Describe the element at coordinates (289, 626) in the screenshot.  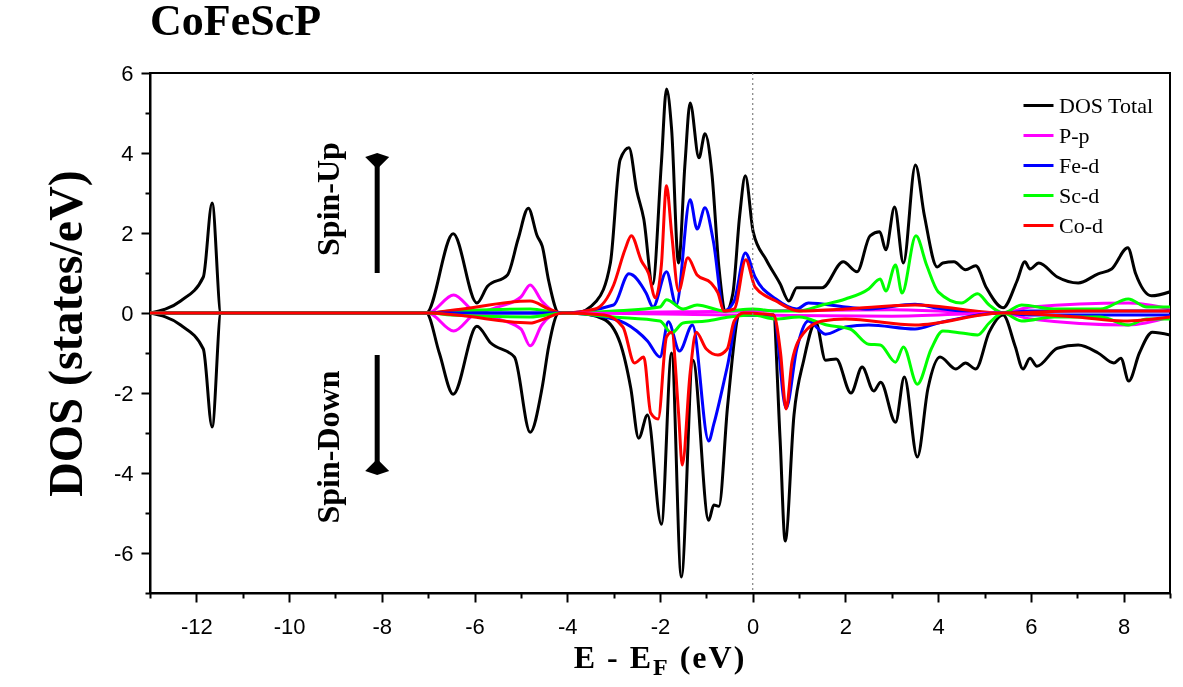
I see `x-tick-label: -10` at that location.